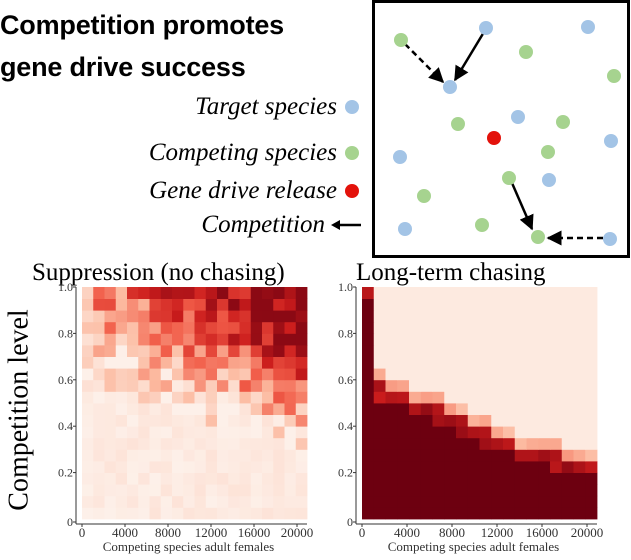 The image size is (631, 560). Describe the element at coordinates (158, 272) in the screenshot. I see `panel-title-suppression: Suppression (no chasing)` at that location.